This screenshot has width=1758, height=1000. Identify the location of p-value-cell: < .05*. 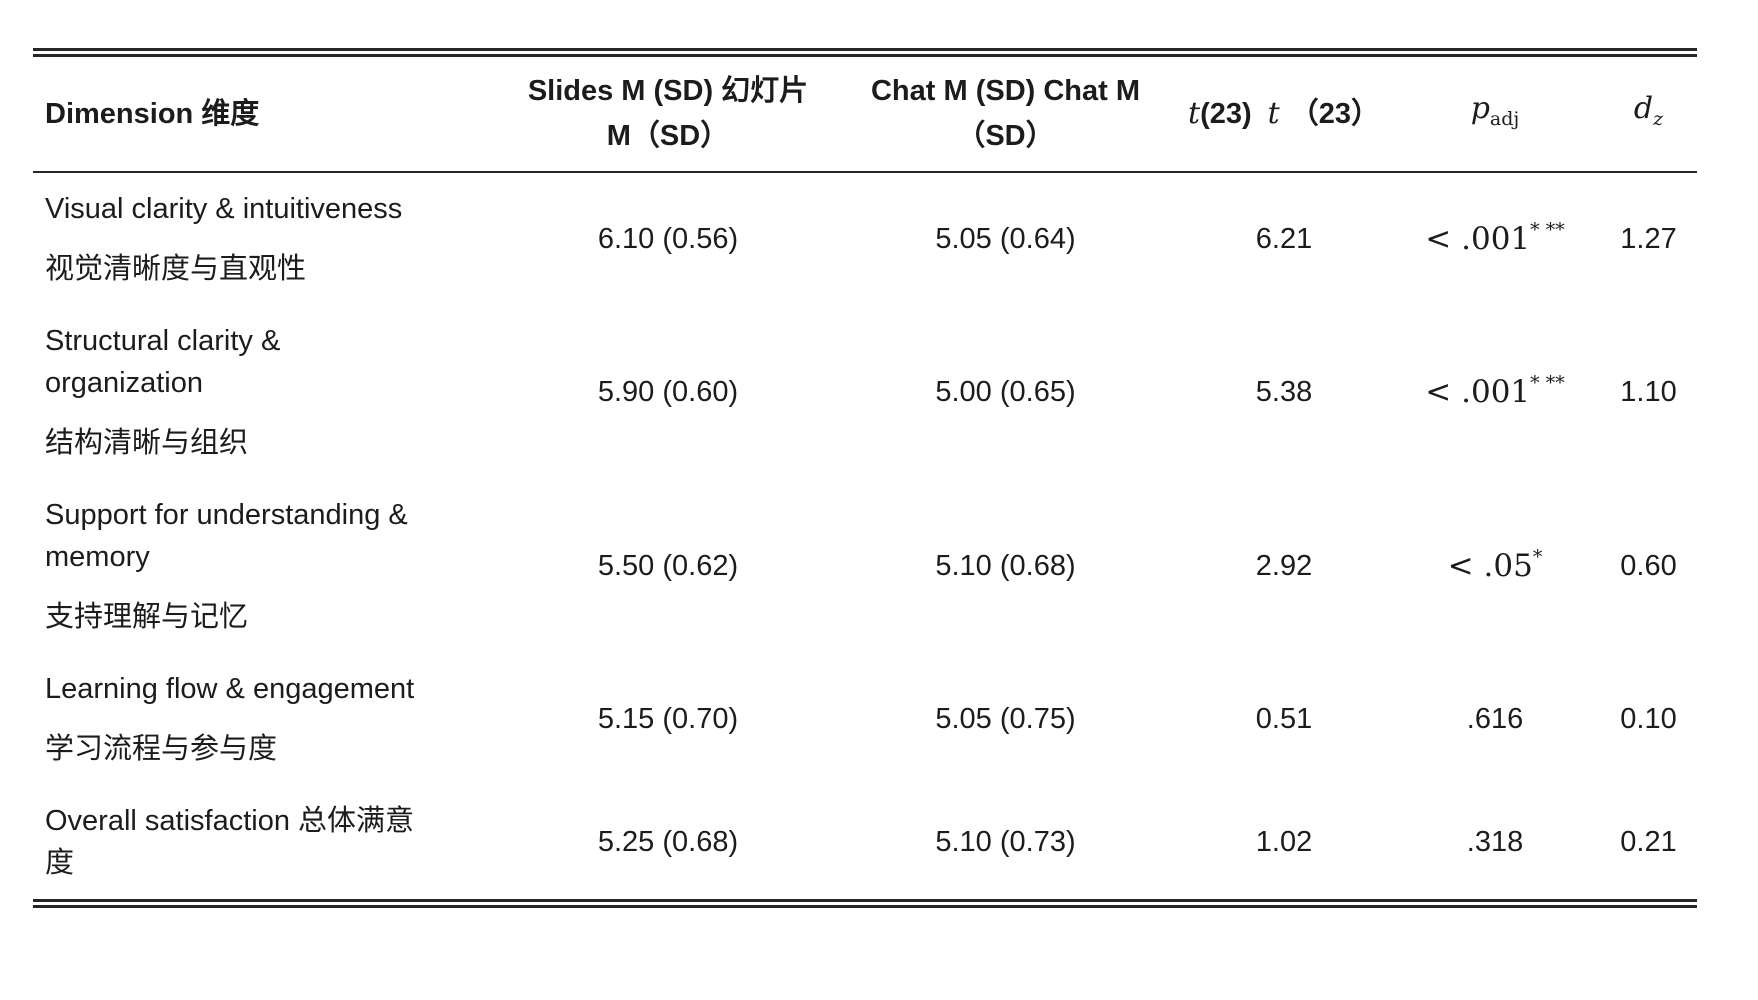
(1495, 566).